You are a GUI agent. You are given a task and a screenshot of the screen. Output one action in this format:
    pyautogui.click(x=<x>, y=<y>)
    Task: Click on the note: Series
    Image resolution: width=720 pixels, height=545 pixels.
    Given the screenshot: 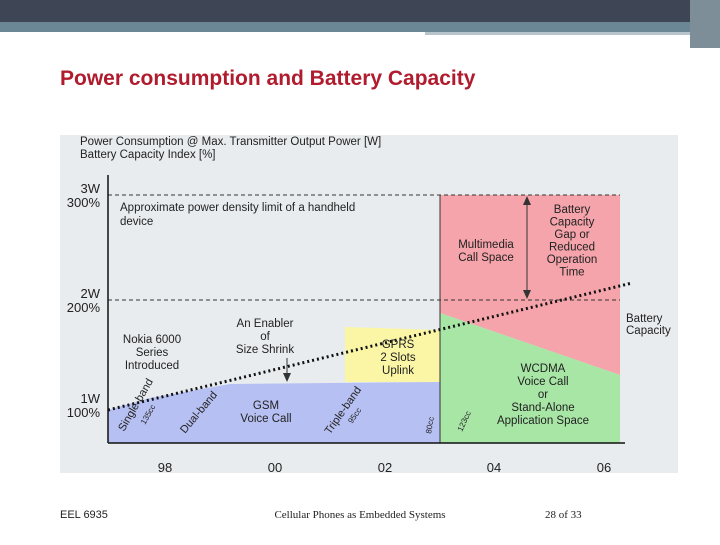 What is the action you would take?
    pyautogui.click(x=152, y=353)
    